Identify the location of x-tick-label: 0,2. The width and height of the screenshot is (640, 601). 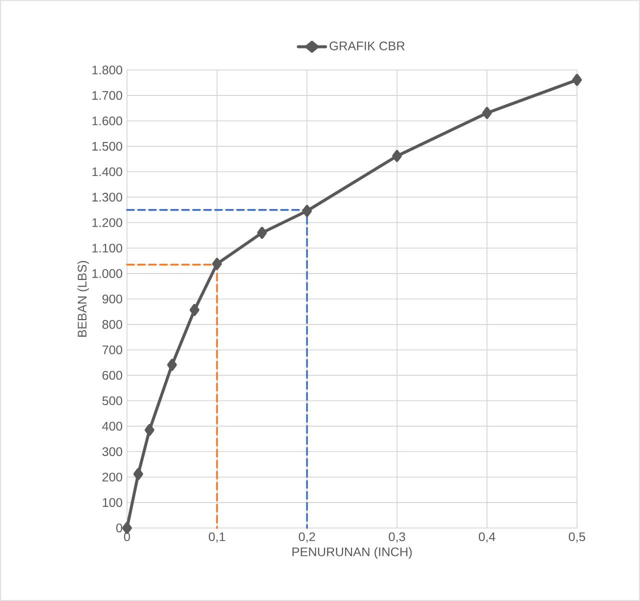
(307, 537).